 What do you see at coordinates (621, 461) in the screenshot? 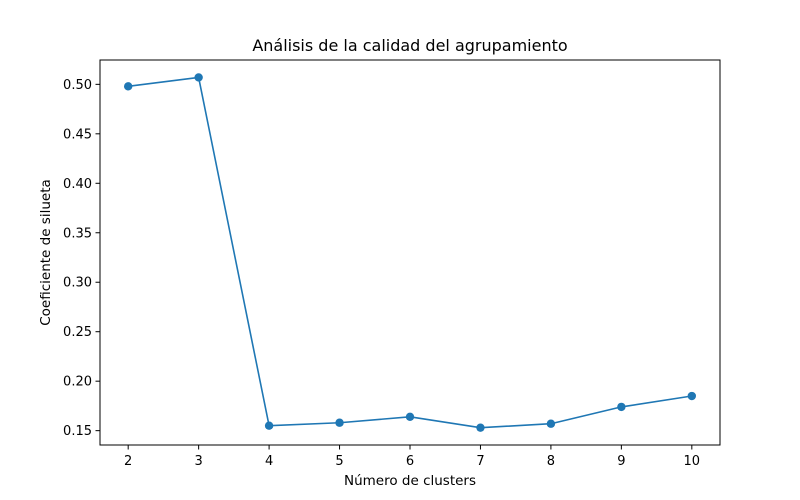
I see `x-tick-label: 9` at bounding box center [621, 461].